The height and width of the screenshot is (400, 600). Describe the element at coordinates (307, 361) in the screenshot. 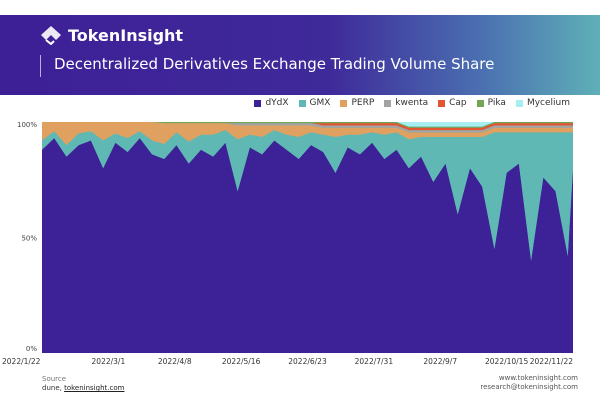

I see `x-tick-label: 2022/6/23` at that location.